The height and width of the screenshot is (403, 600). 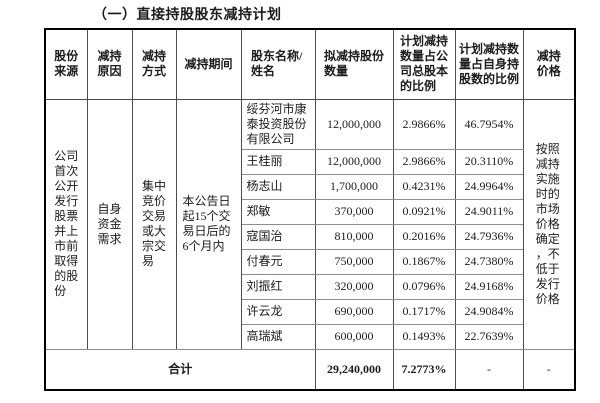 I want to click on shares-cell: 370,000, so click(x=354, y=211).